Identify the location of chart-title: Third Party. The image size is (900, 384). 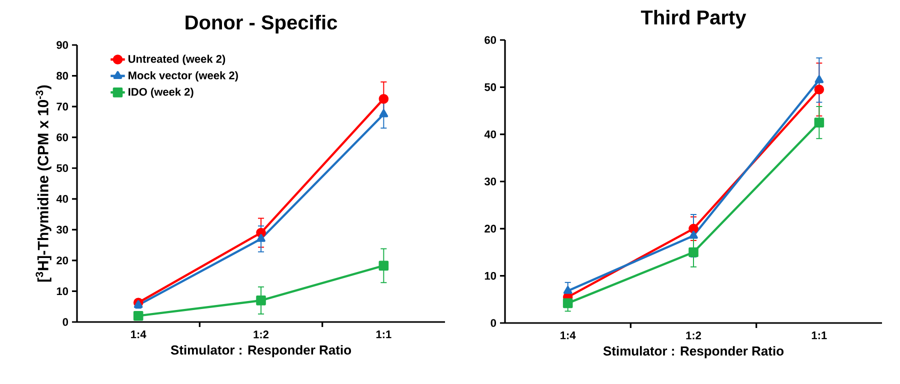
(693, 19).